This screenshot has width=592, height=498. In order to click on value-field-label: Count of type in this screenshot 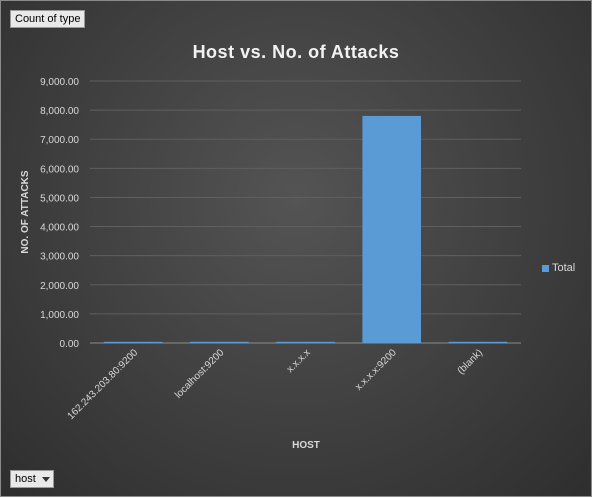, I will do `click(48, 19)`.